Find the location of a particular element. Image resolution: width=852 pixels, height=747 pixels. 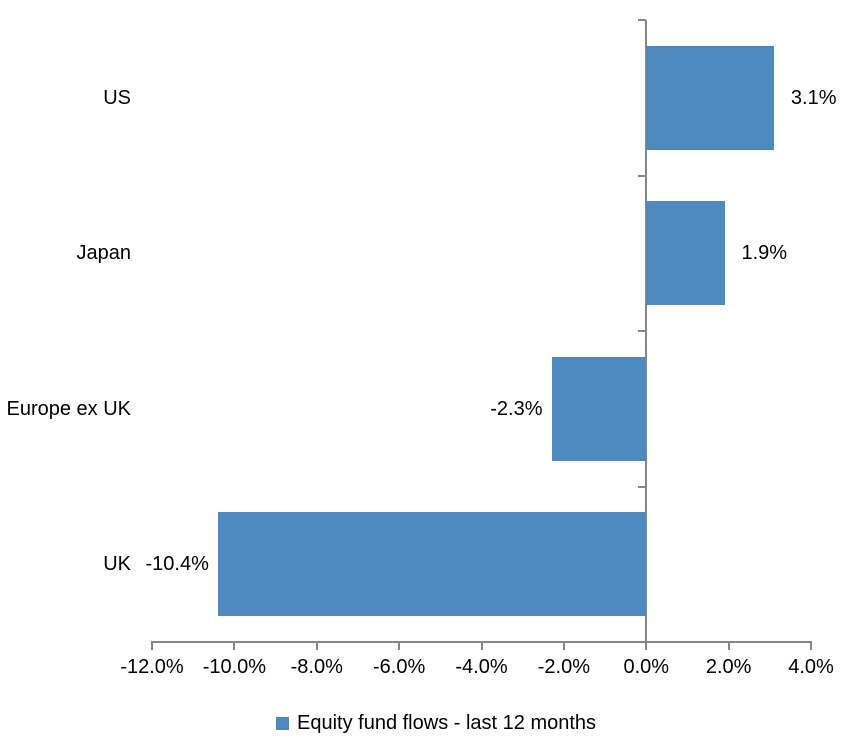

x-tick-label: -4.0% is located at coordinates (481, 667).